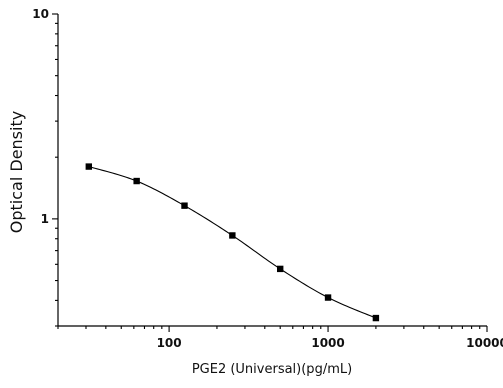 The width and height of the screenshot is (503, 388). Describe the element at coordinates (327, 343) in the screenshot. I see `x-tick-label: 1000` at that location.